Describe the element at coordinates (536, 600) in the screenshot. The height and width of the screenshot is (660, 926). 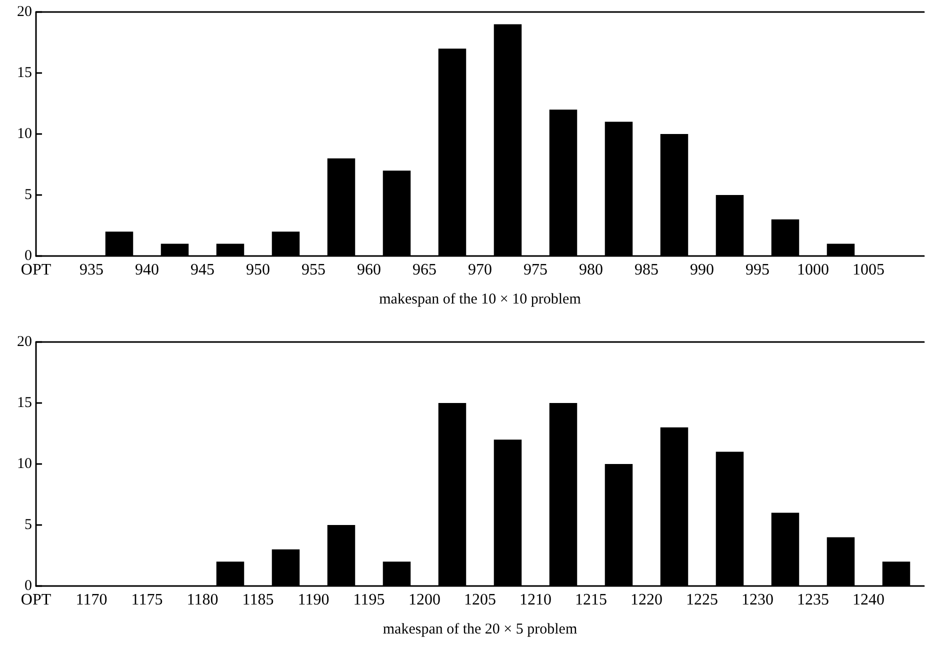
I see `x-tick-label: 1210` at that location.